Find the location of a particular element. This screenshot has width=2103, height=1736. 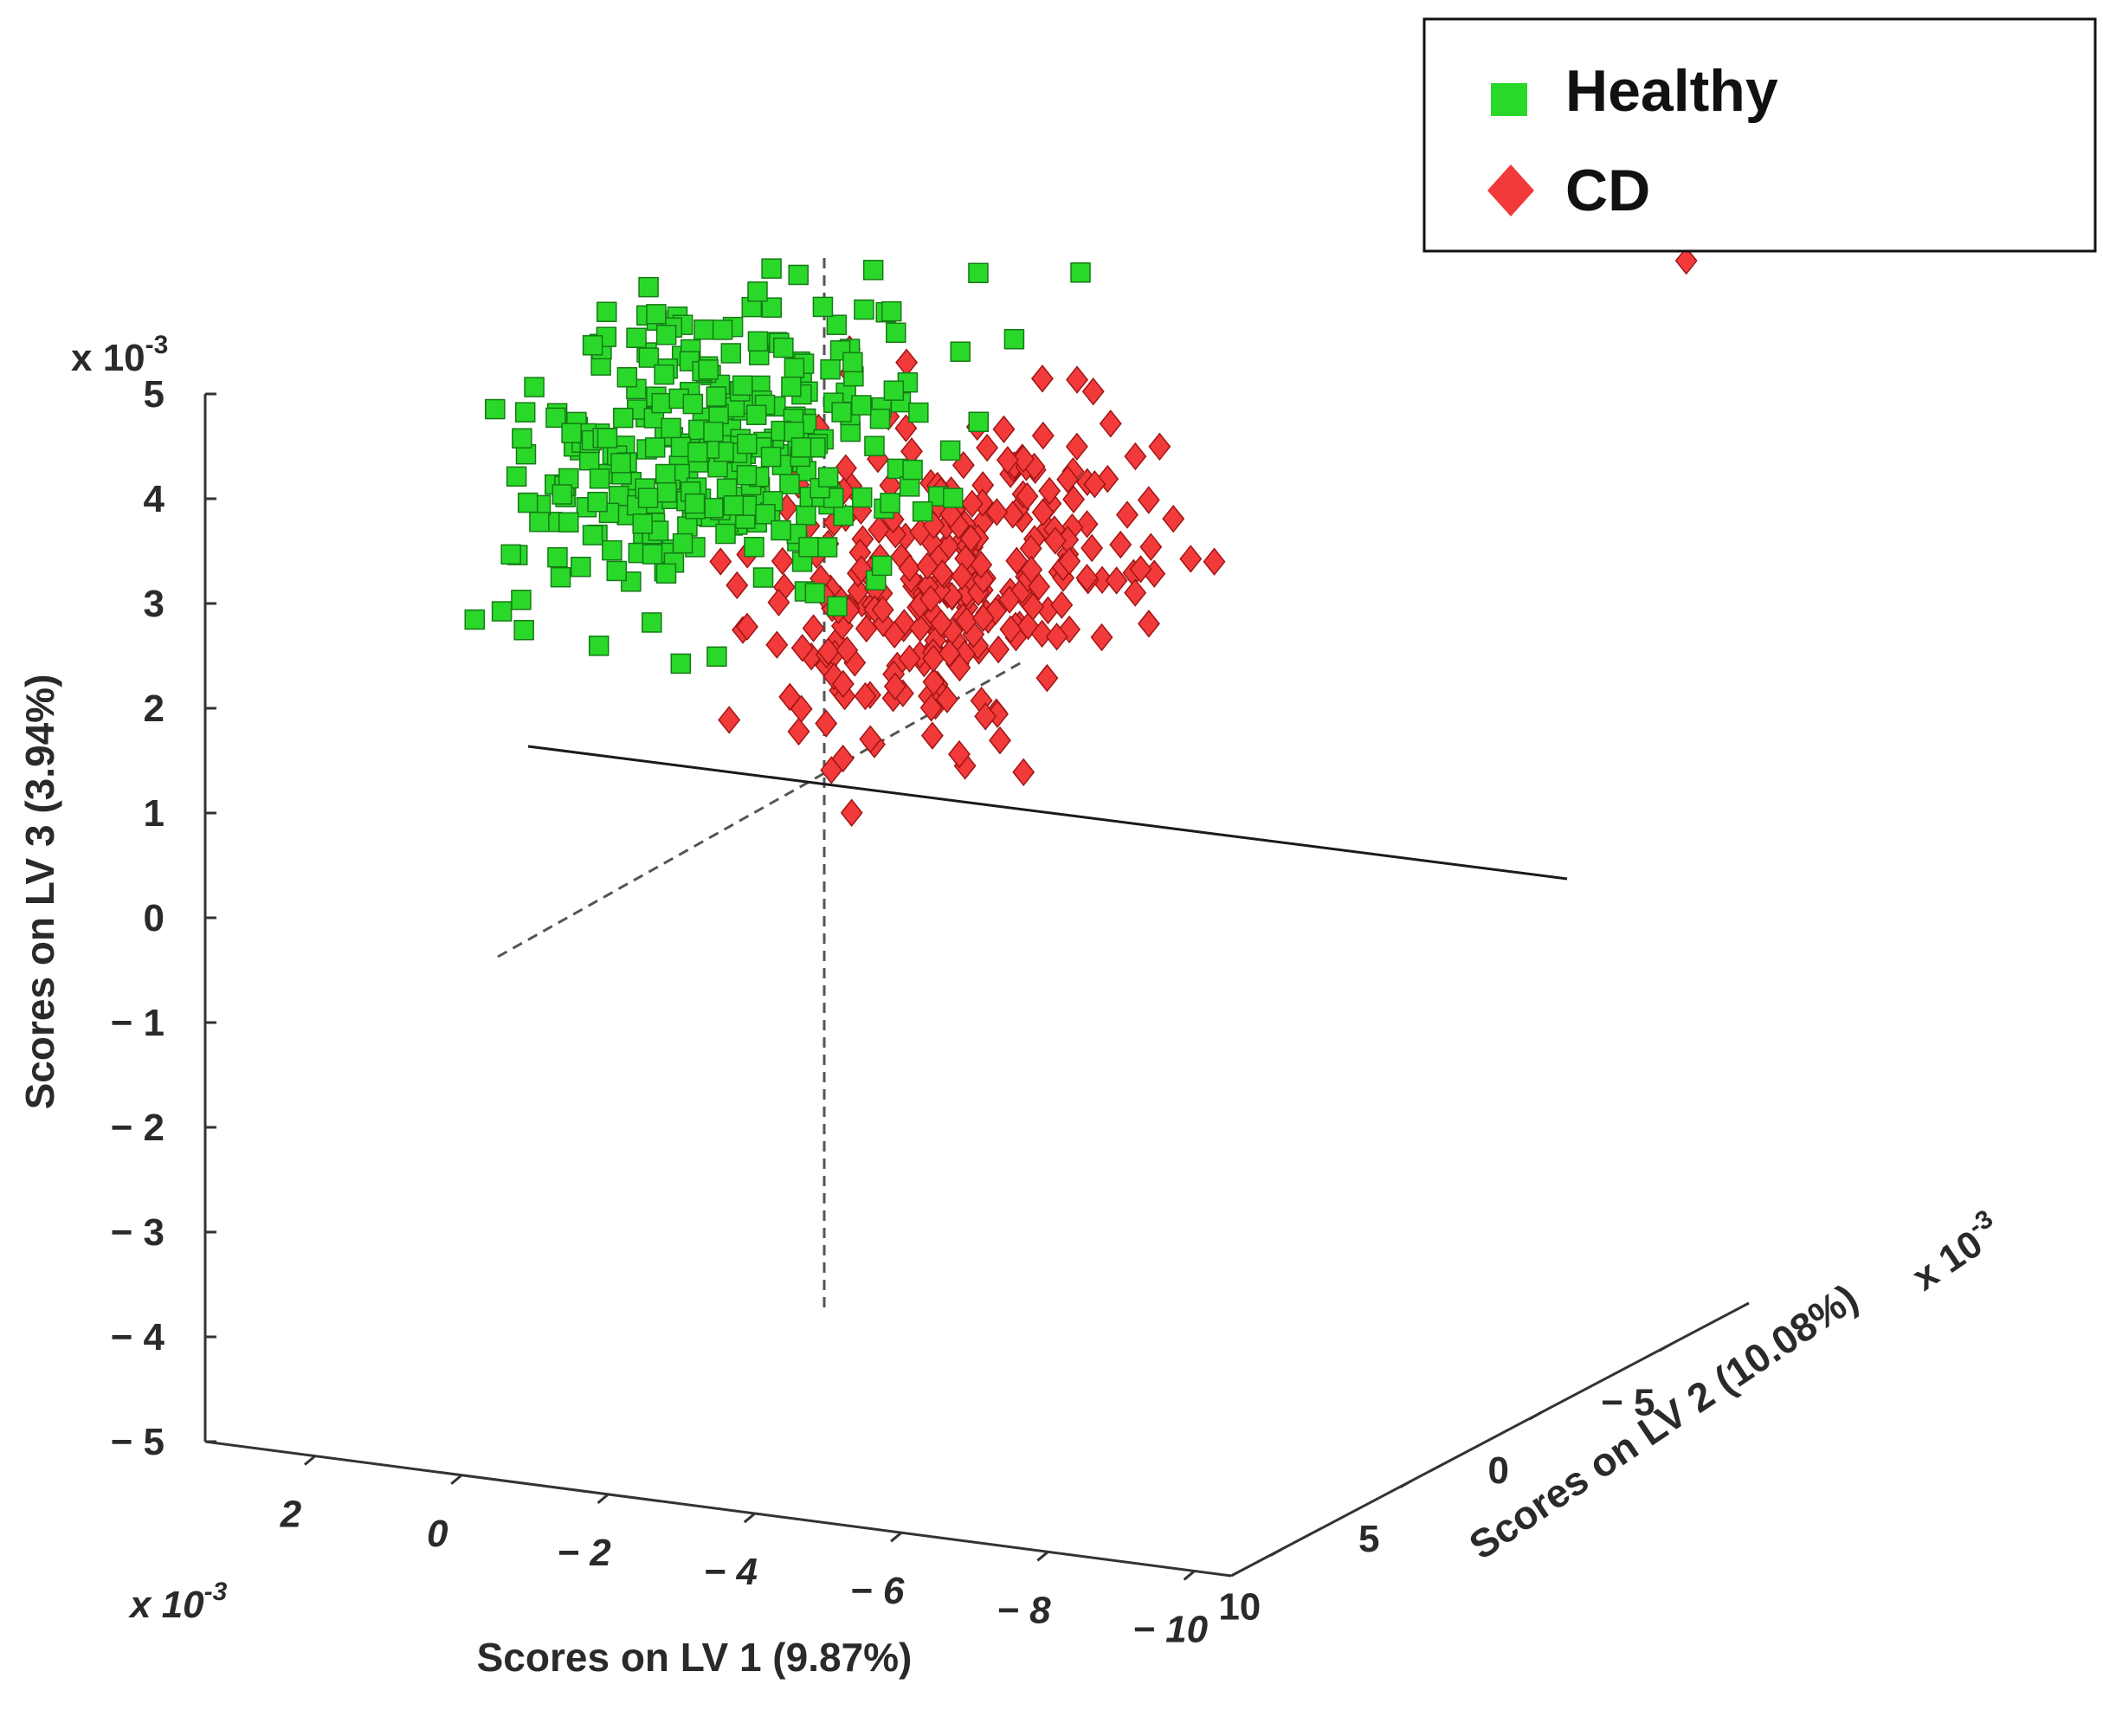

x-tick-label: − 10 is located at coordinates (1170, 1629).